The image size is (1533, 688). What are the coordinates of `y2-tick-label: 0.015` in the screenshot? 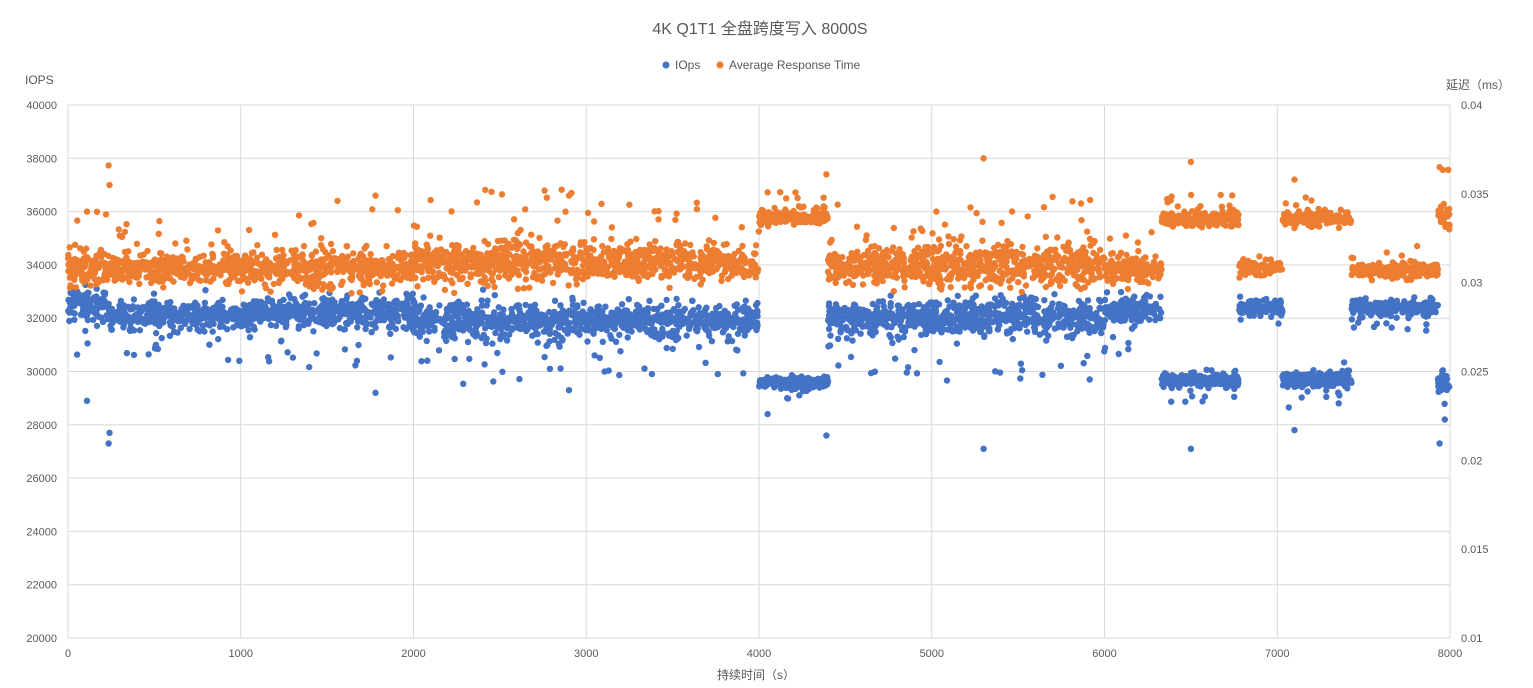 It's located at (1475, 550).